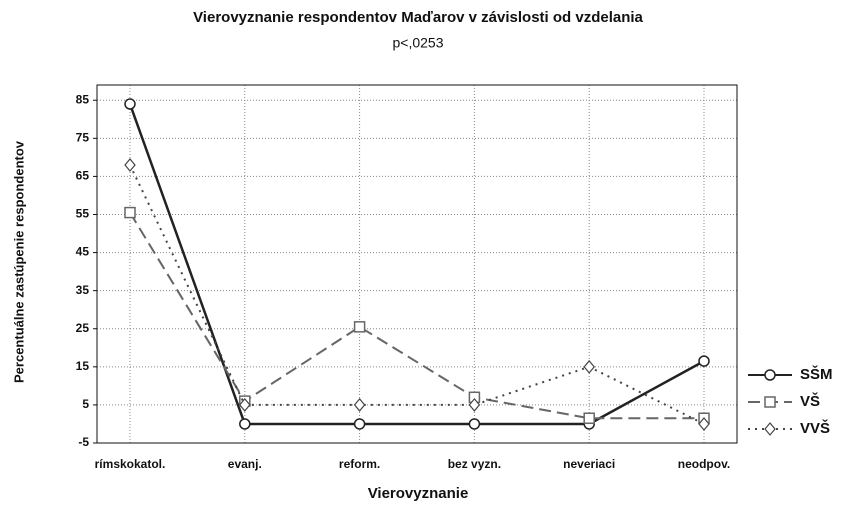 The image size is (845, 506). I want to click on y-tick-label: 35, so click(83, 290).